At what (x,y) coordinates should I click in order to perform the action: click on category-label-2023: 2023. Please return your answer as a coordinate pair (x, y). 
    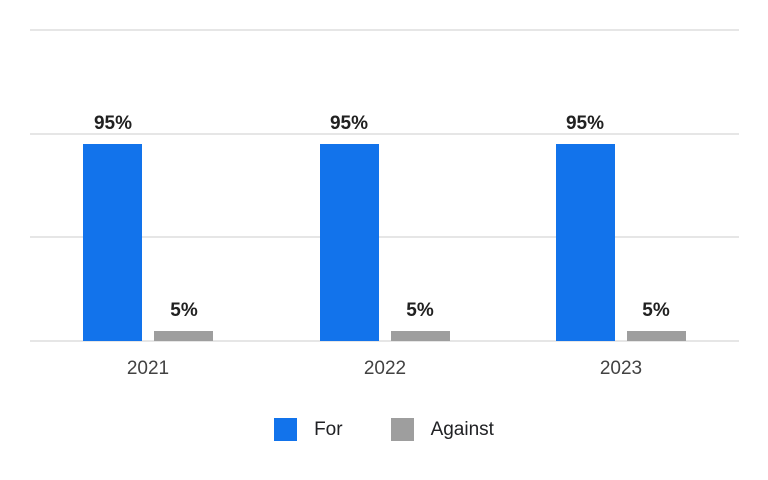
    Looking at the image, I should click on (621, 368).